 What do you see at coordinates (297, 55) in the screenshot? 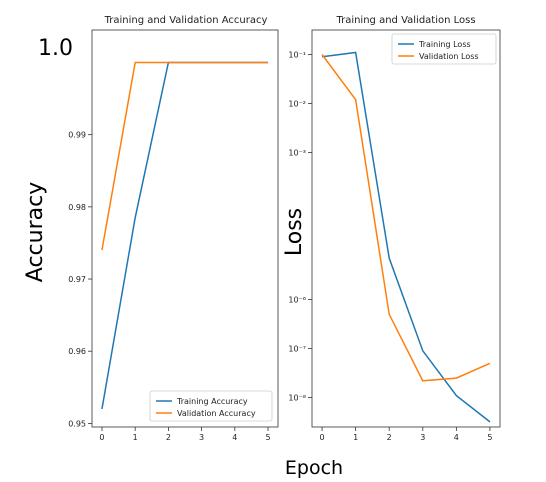
I see `y-tick-label: 10⁻¹` at bounding box center [297, 55].